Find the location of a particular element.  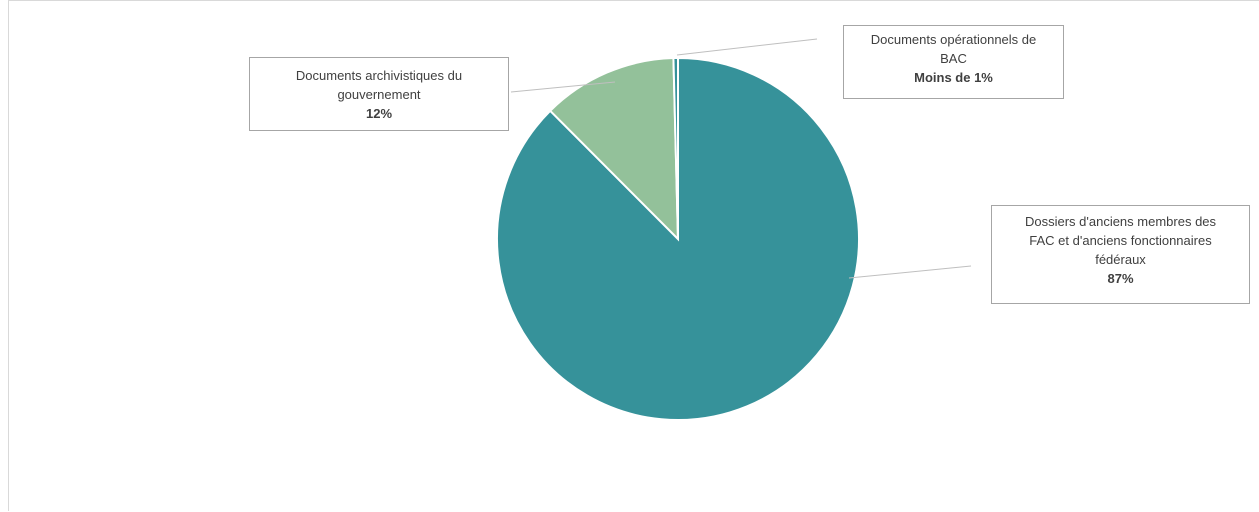

pie-slice-bac-documents is located at coordinates (675, 148).